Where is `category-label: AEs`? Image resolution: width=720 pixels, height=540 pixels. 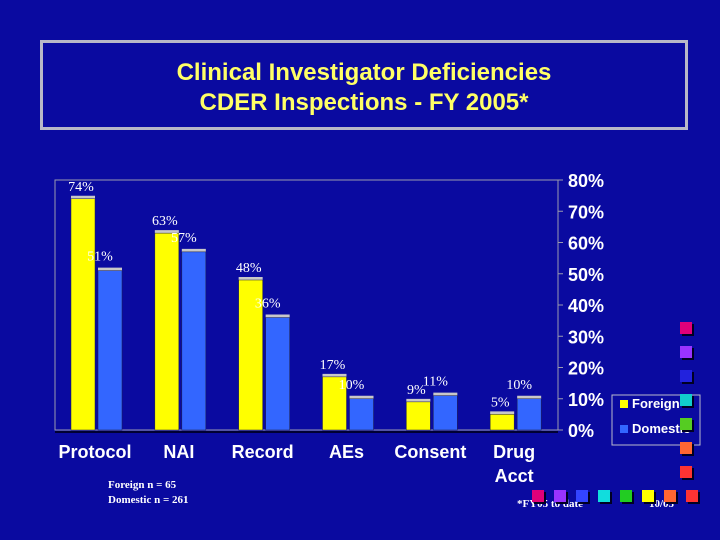
category-label: AEs is located at coordinates (346, 452).